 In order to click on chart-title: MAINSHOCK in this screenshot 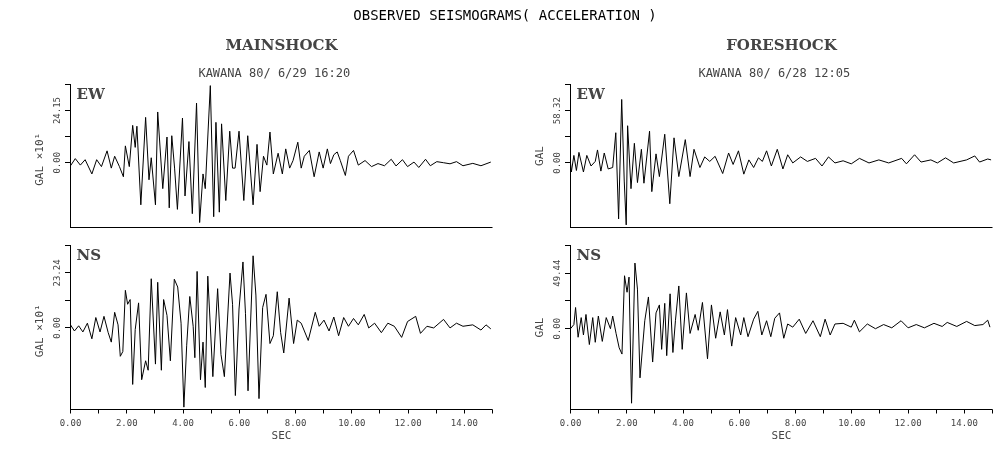, I will do `click(282, 44)`.